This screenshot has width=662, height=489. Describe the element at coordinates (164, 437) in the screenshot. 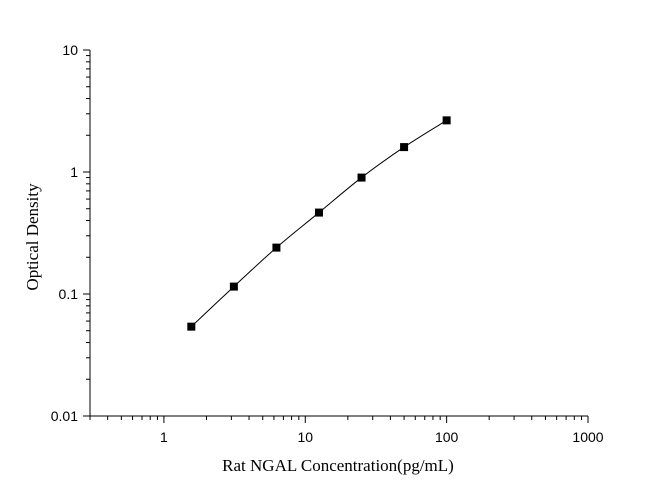

I see `x-tick-label: 1` at that location.